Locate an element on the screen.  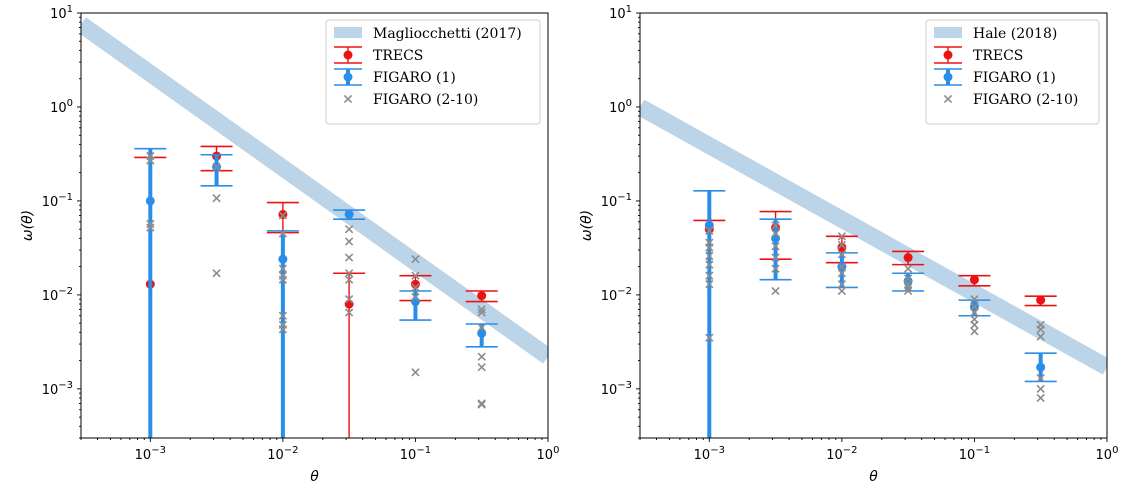
legend-item: Magliocchetti (2017) is located at coordinates (428, 34).